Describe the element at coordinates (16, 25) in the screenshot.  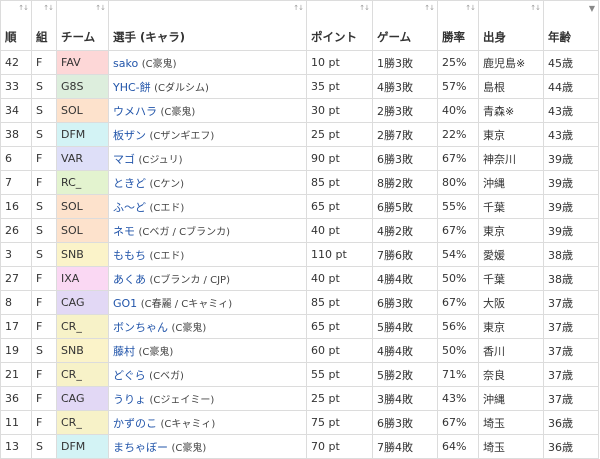
I see `col-header-rank: 順 ↑↓` at that location.